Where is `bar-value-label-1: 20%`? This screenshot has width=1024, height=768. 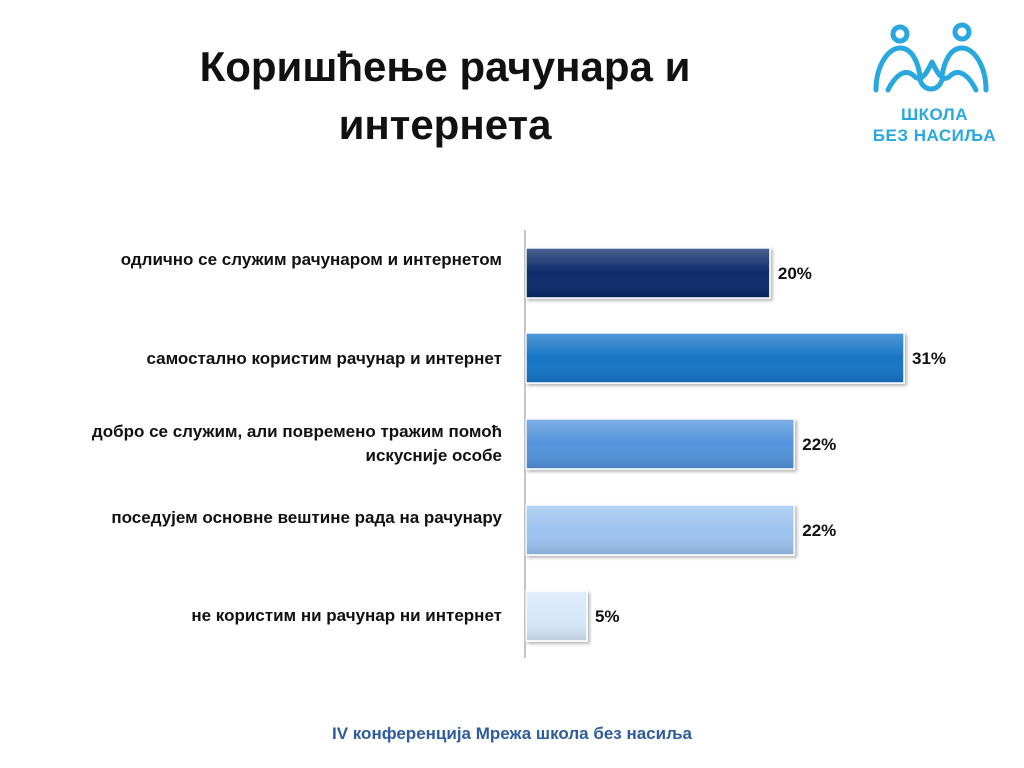
bar-value-label-1: 20% is located at coordinates (795, 273).